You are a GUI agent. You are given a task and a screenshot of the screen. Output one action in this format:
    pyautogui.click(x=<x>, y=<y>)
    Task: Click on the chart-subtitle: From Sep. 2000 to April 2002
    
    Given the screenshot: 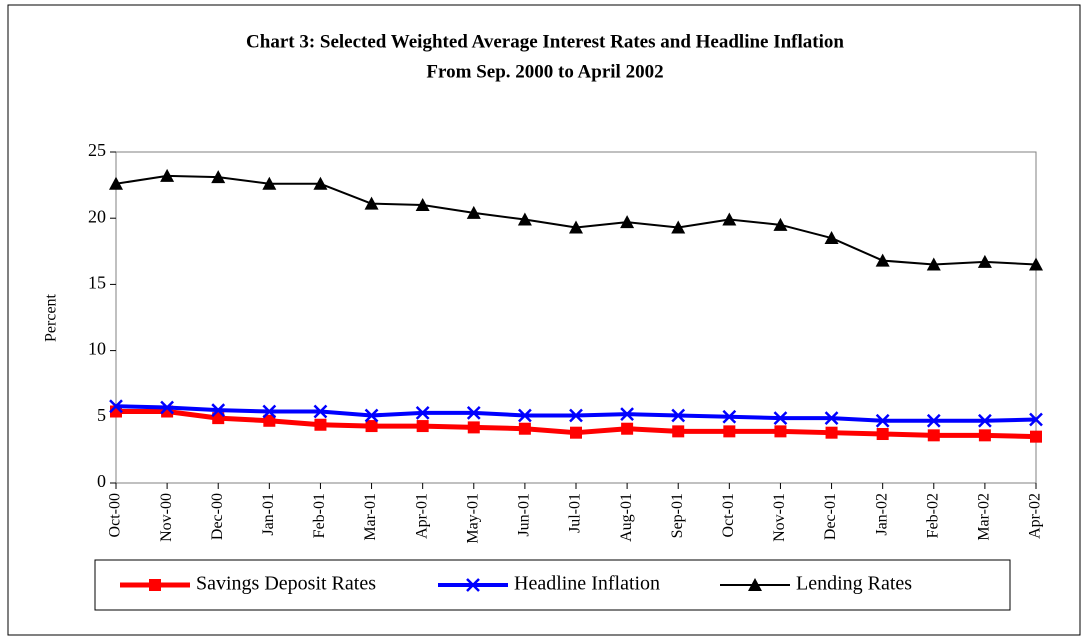 What is the action you would take?
    pyautogui.click(x=544, y=71)
    